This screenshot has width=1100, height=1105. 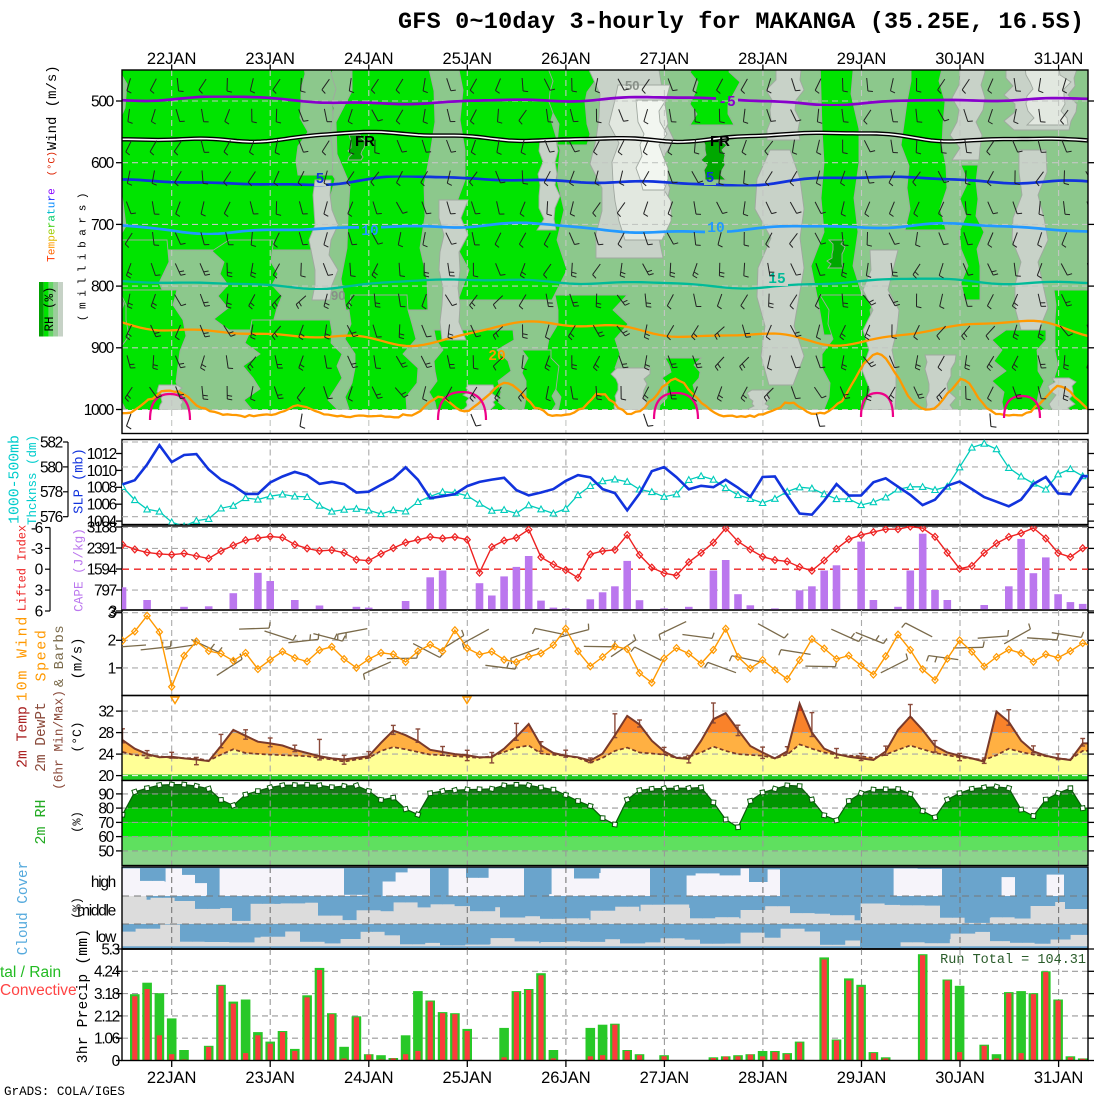 What do you see at coordinates (106, 755) in the screenshot?
I see `svg-text: 24` at bounding box center [106, 755].